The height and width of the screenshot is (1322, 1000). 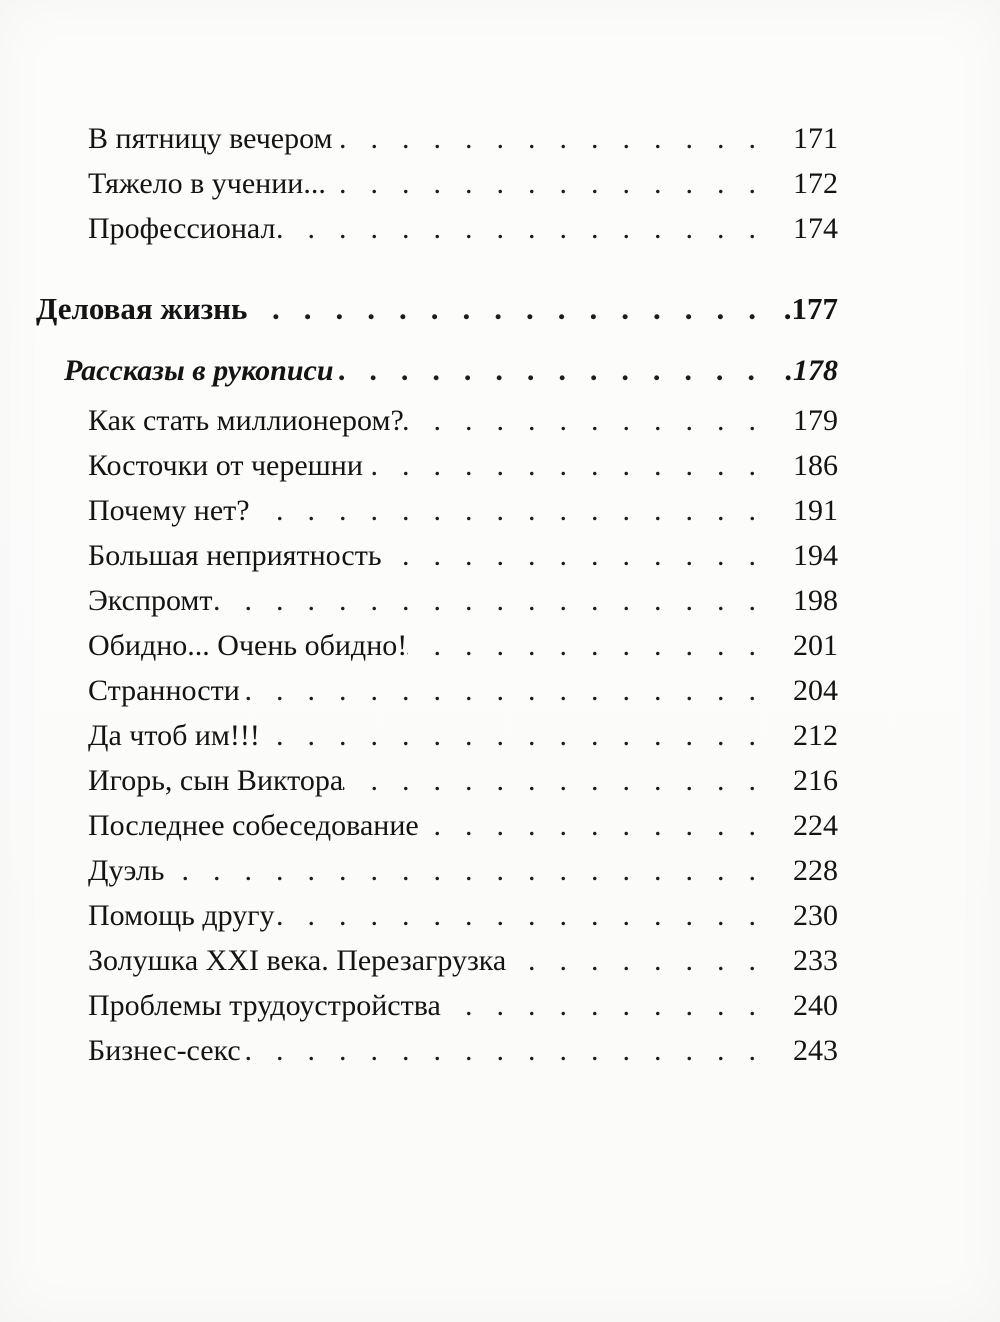 I want to click on toc-entry-title: Деловая жизнь, so click(x=142, y=308).